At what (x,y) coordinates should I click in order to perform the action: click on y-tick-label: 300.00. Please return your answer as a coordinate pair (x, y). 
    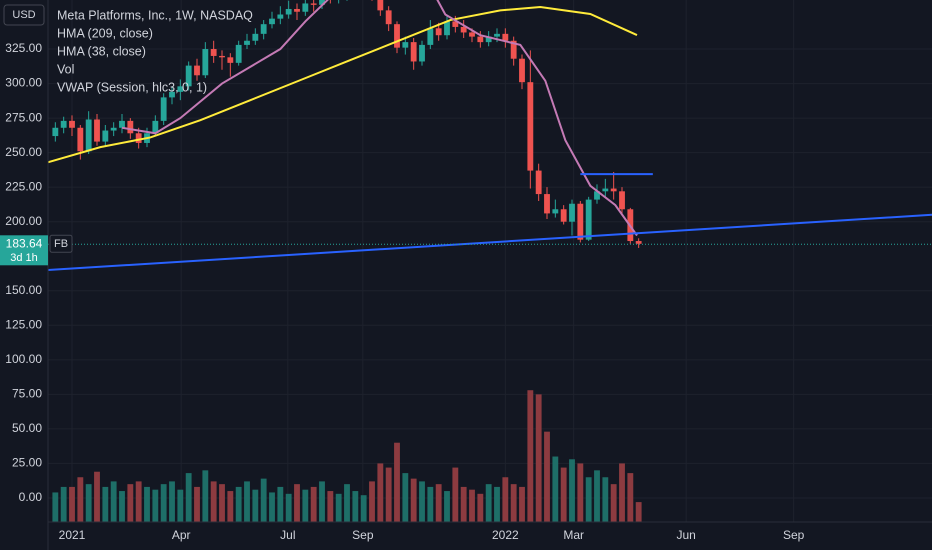
    Looking at the image, I should click on (23, 83).